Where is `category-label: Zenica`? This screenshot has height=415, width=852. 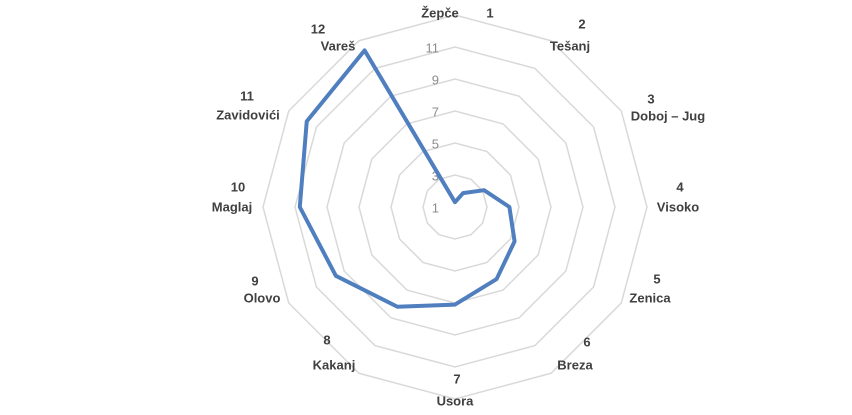 category-label: Zenica is located at coordinates (650, 297).